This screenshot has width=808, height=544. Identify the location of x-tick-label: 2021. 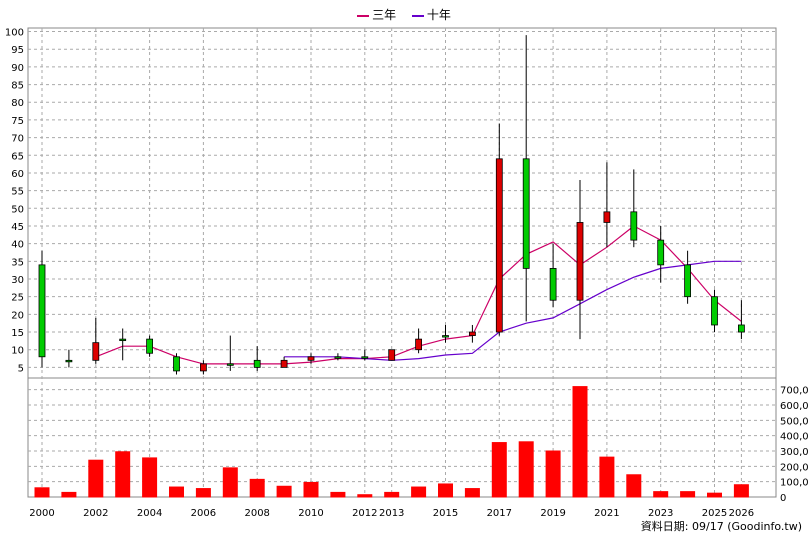
(606, 513).